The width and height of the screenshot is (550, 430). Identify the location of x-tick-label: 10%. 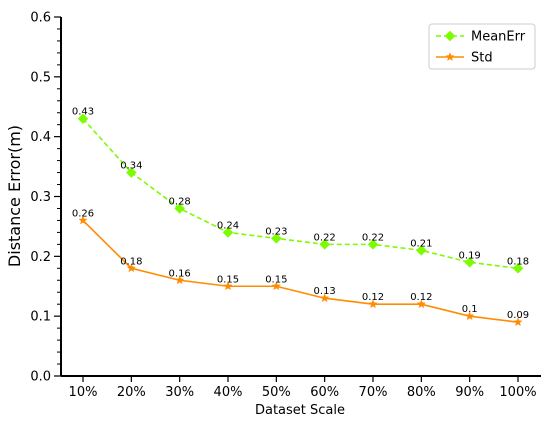
(83, 392).